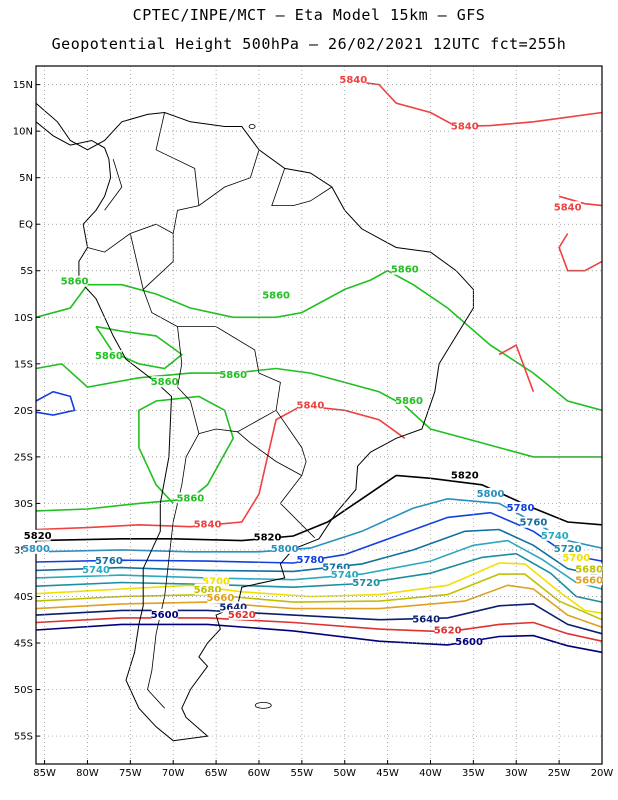  What do you see at coordinates (252, 126) in the screenshot?
I see `island` at bounding box center [252, 126].